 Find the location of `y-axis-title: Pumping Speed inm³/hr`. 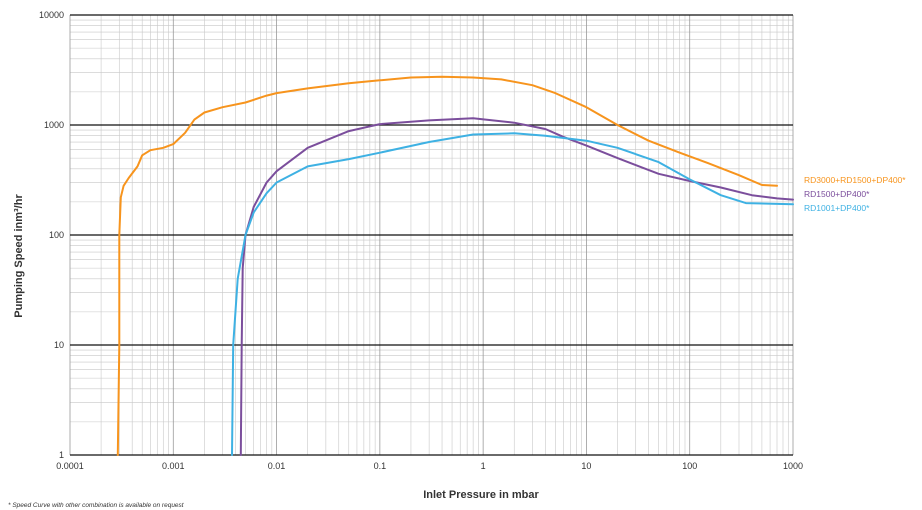

y-axis-title: Pumping Speed inm³/hr is located at coordinates (19, 256).